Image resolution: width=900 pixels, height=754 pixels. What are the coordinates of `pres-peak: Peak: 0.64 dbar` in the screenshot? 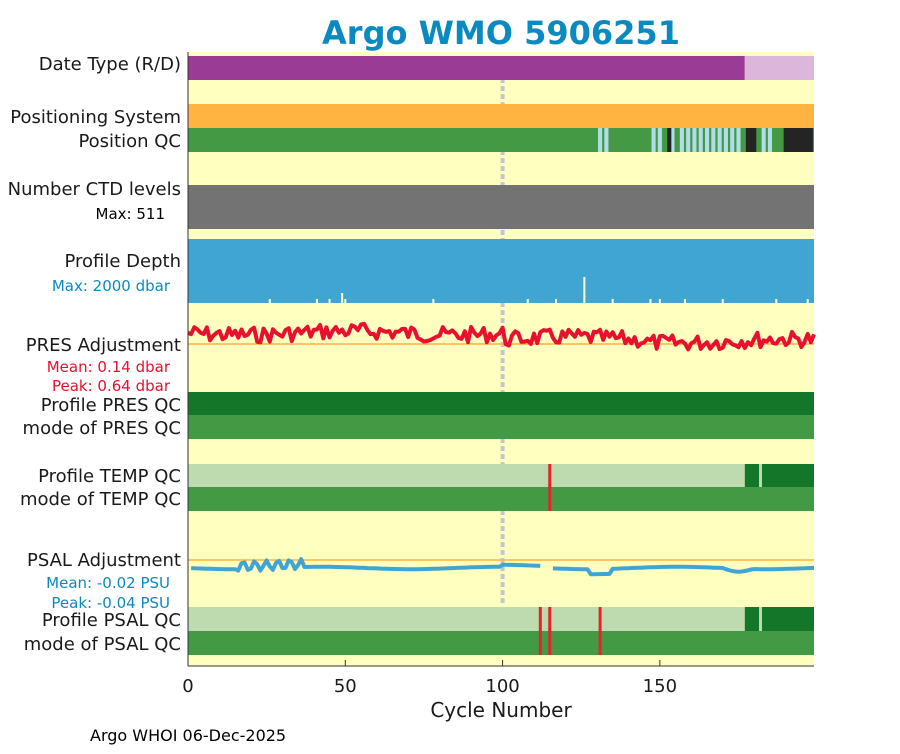 It's located at (111, 386).